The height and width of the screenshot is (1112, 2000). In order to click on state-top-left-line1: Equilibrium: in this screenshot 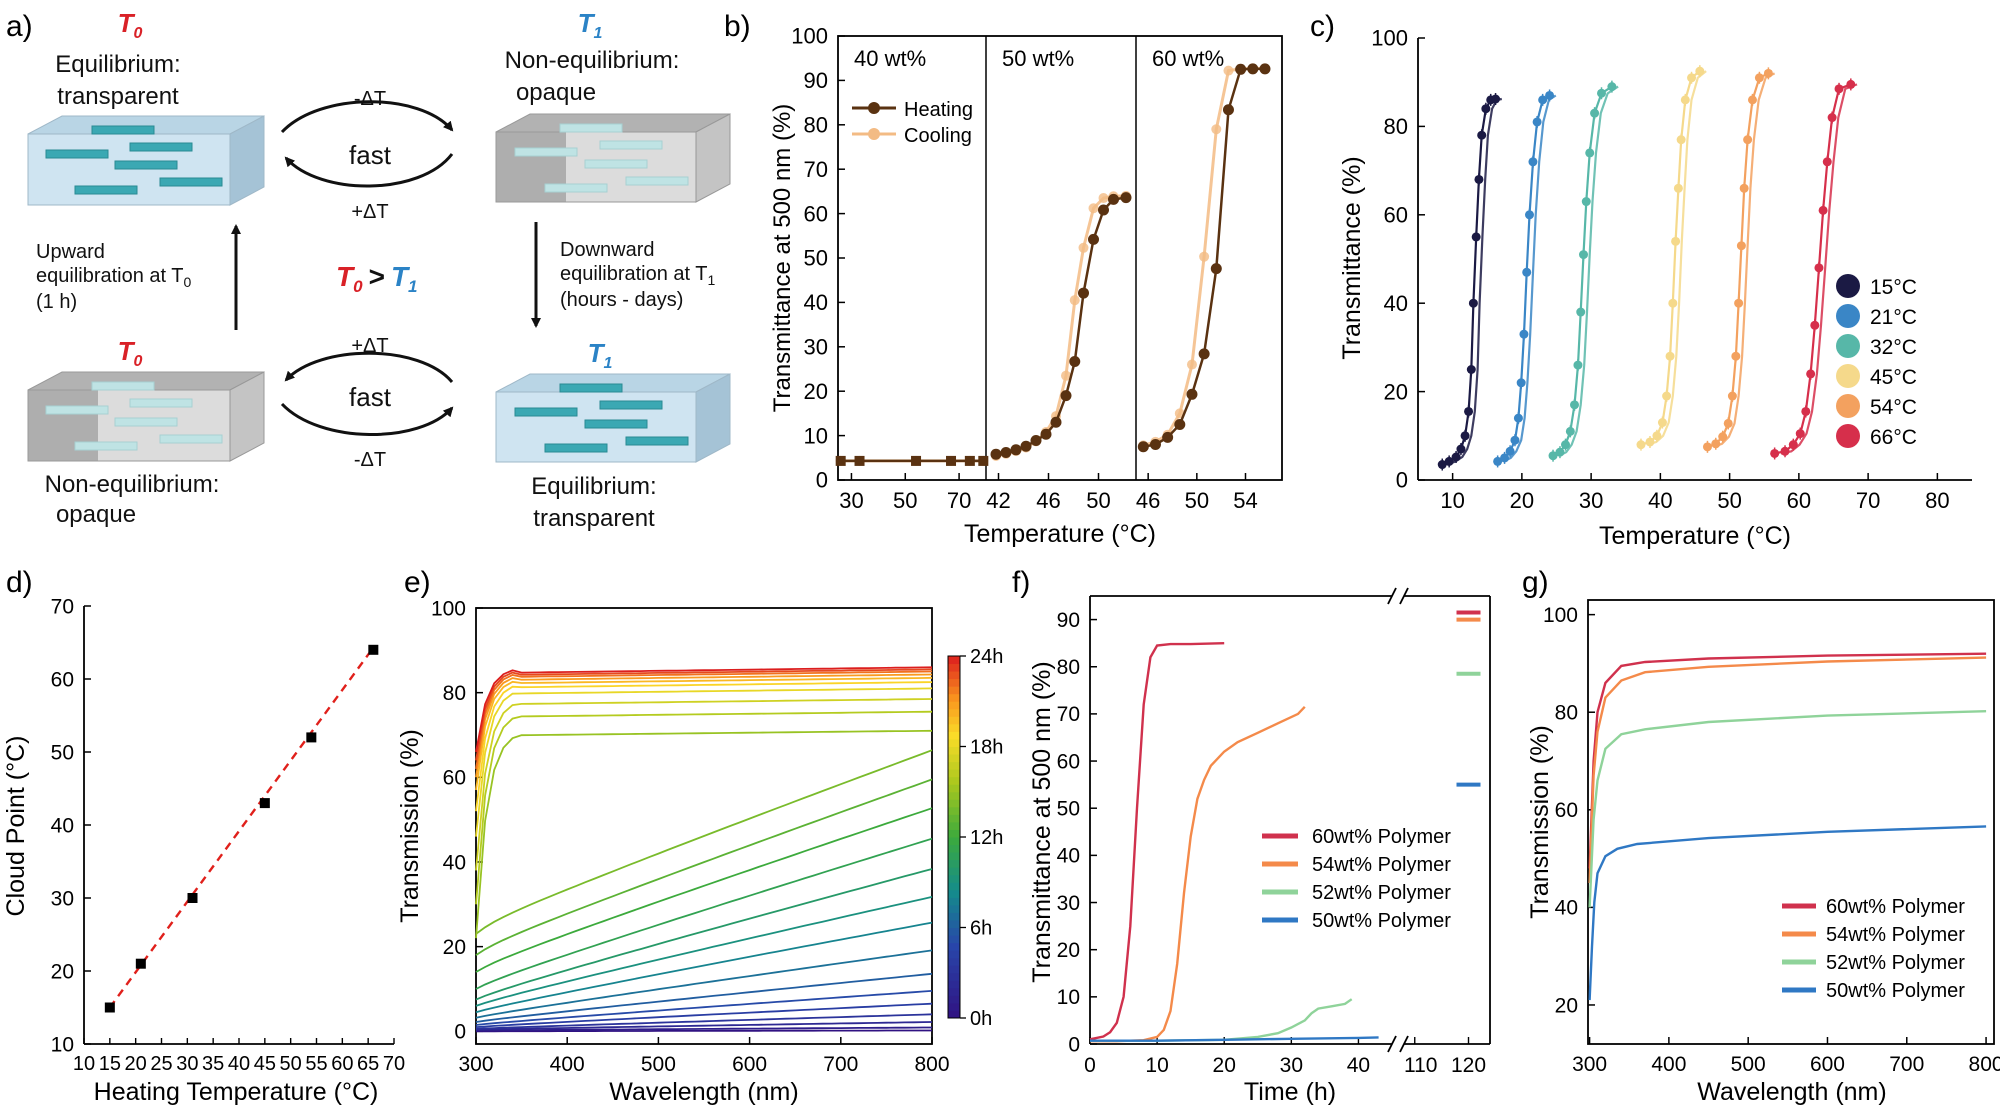, I will do `click(117, 64)`.